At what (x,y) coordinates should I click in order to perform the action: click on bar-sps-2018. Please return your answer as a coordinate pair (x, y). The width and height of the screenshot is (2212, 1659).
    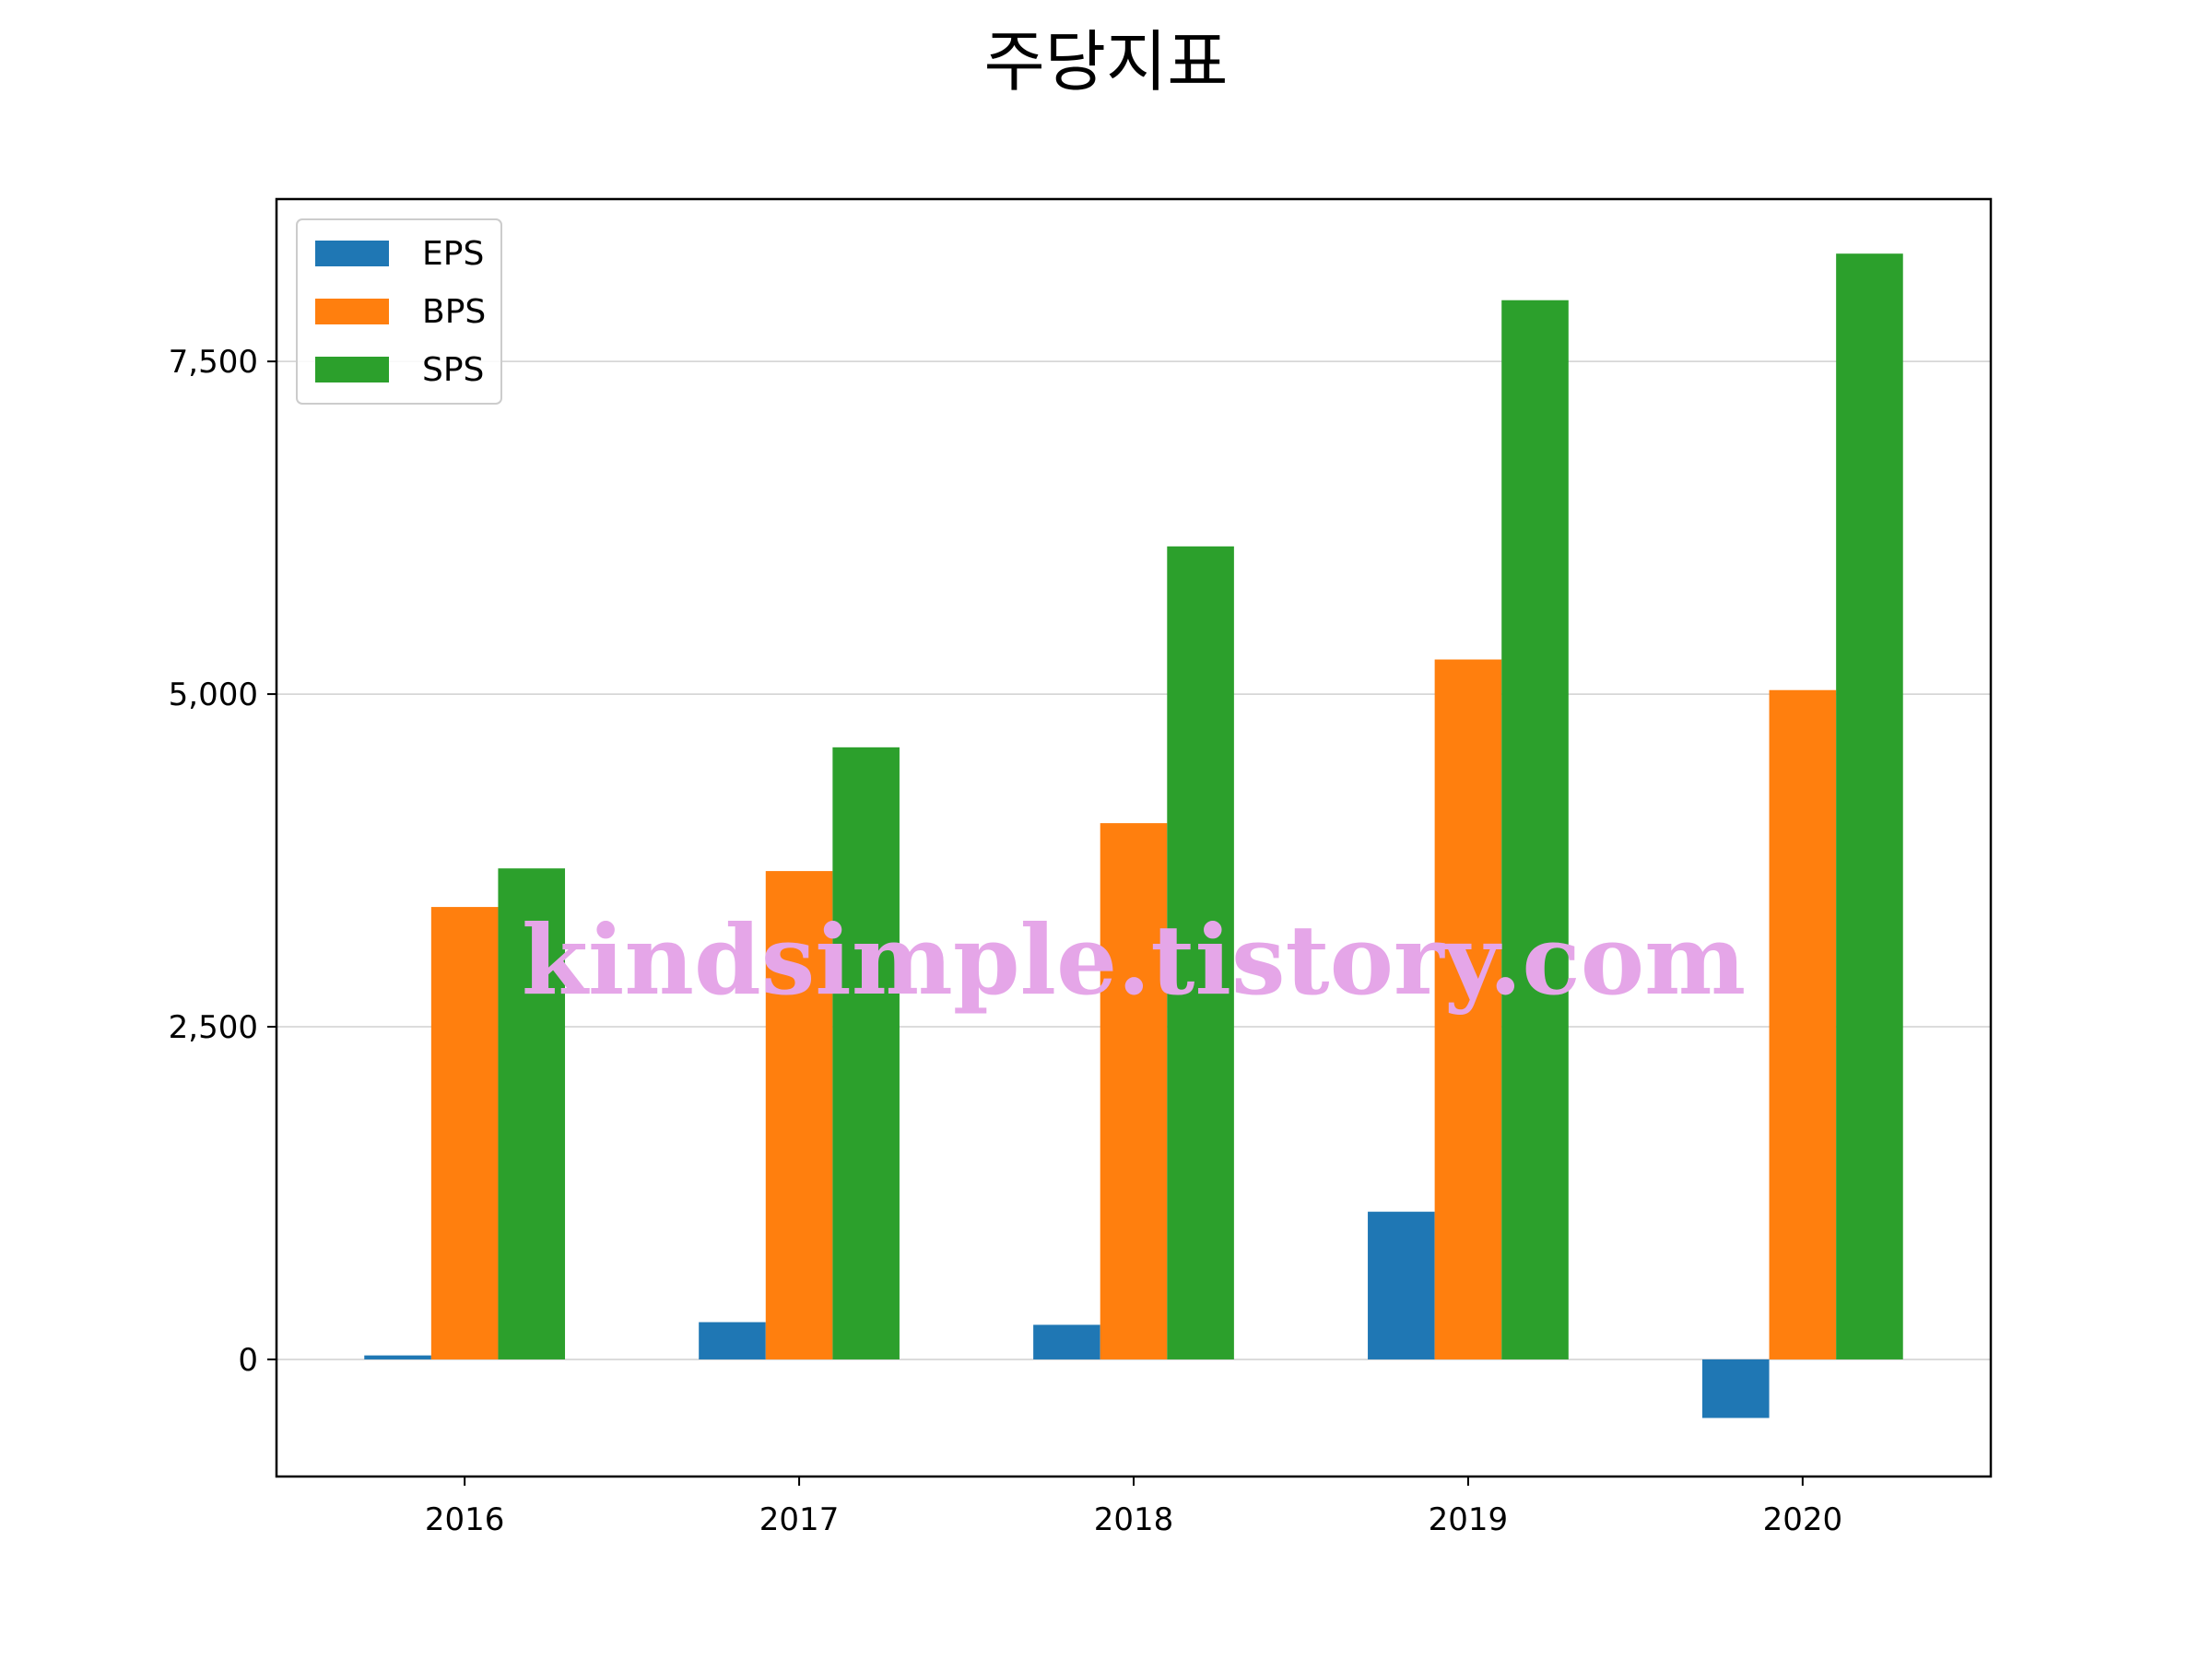
    Looking at the image, I should click on (1200, 952).